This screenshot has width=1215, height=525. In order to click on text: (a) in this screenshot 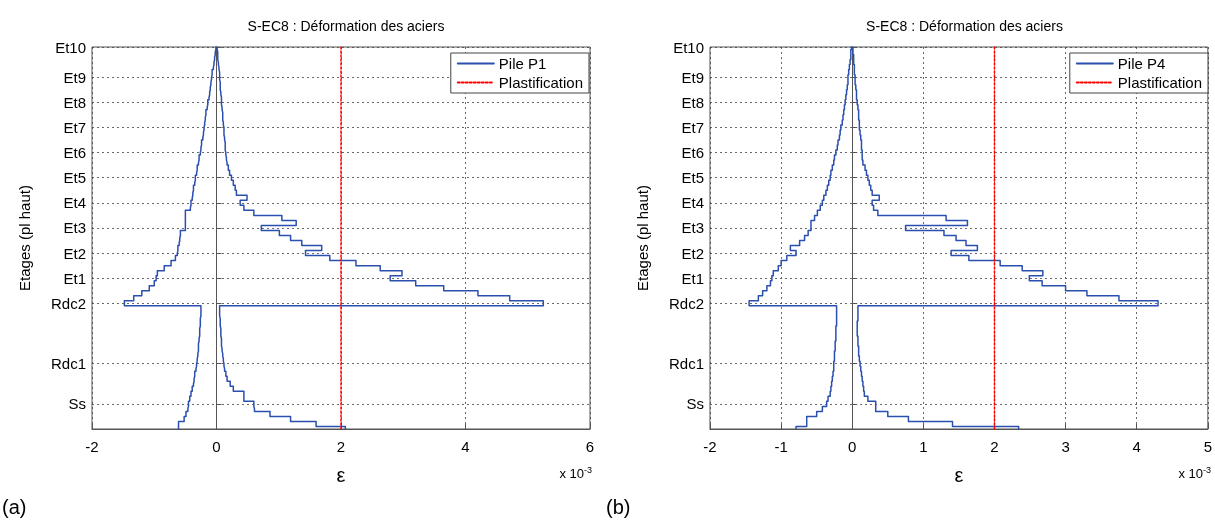, I will do `click(14, 507)`.